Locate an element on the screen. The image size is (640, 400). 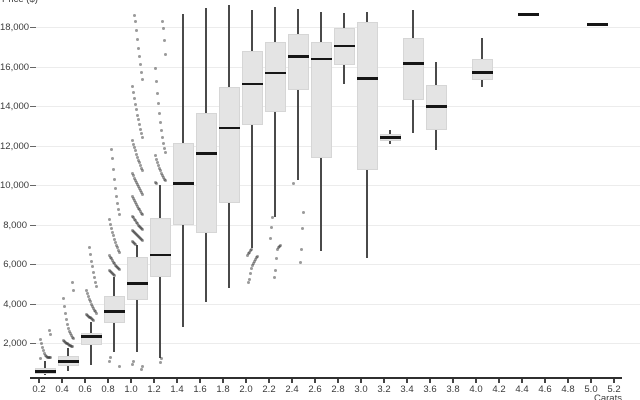
x-tick-label: 3.0 is located at coordinates (361, 389).